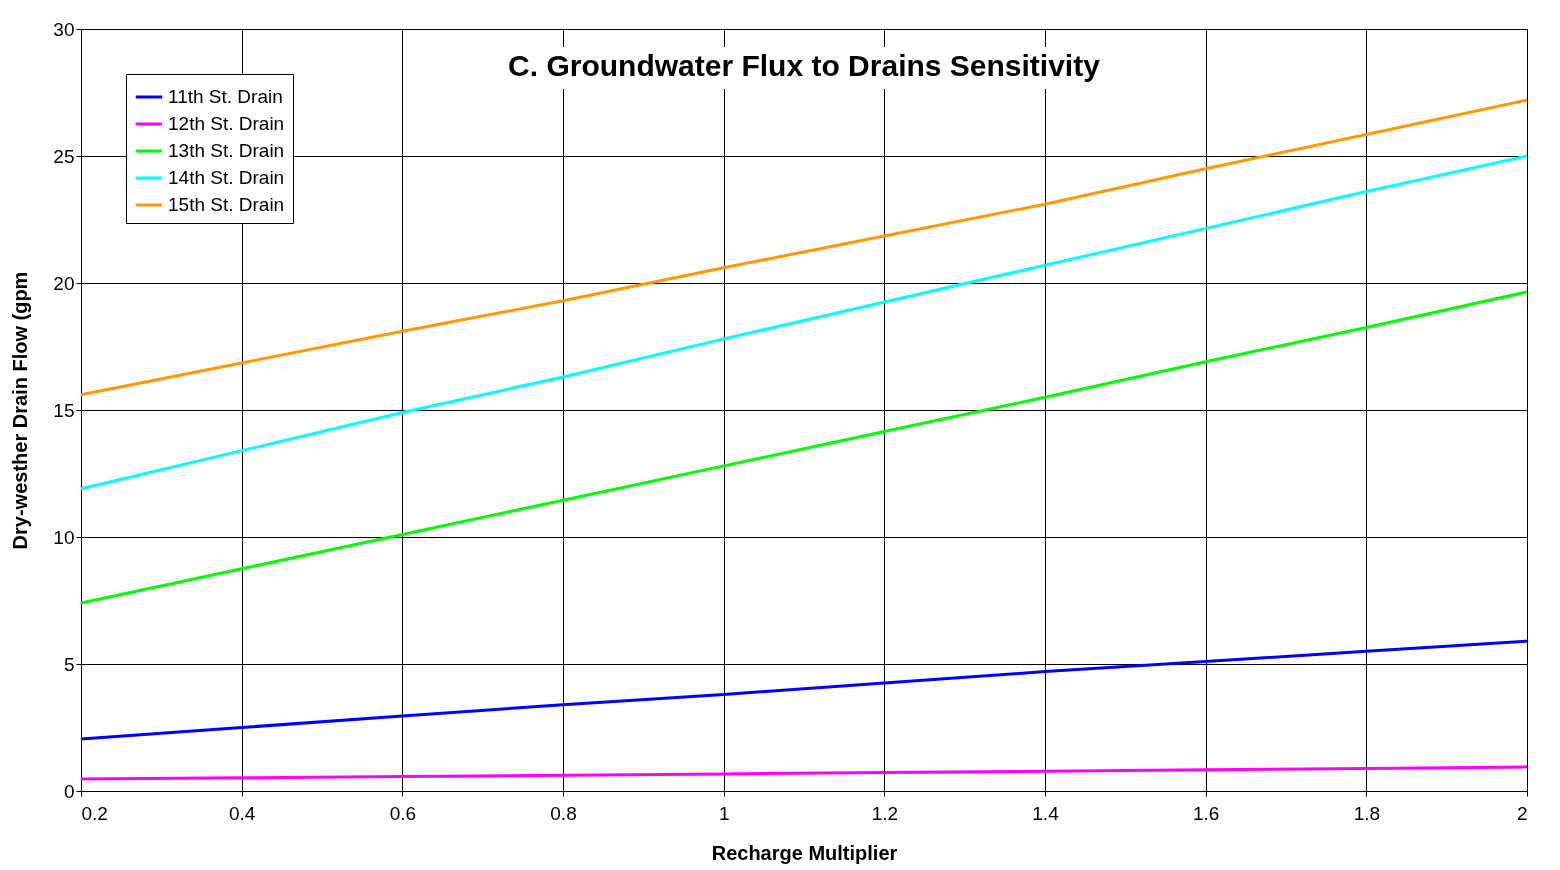  What do you see at coordinates (64, 156) in the screenshot?
I see `y-tick-label: 25` at bounding box center [64, 156].